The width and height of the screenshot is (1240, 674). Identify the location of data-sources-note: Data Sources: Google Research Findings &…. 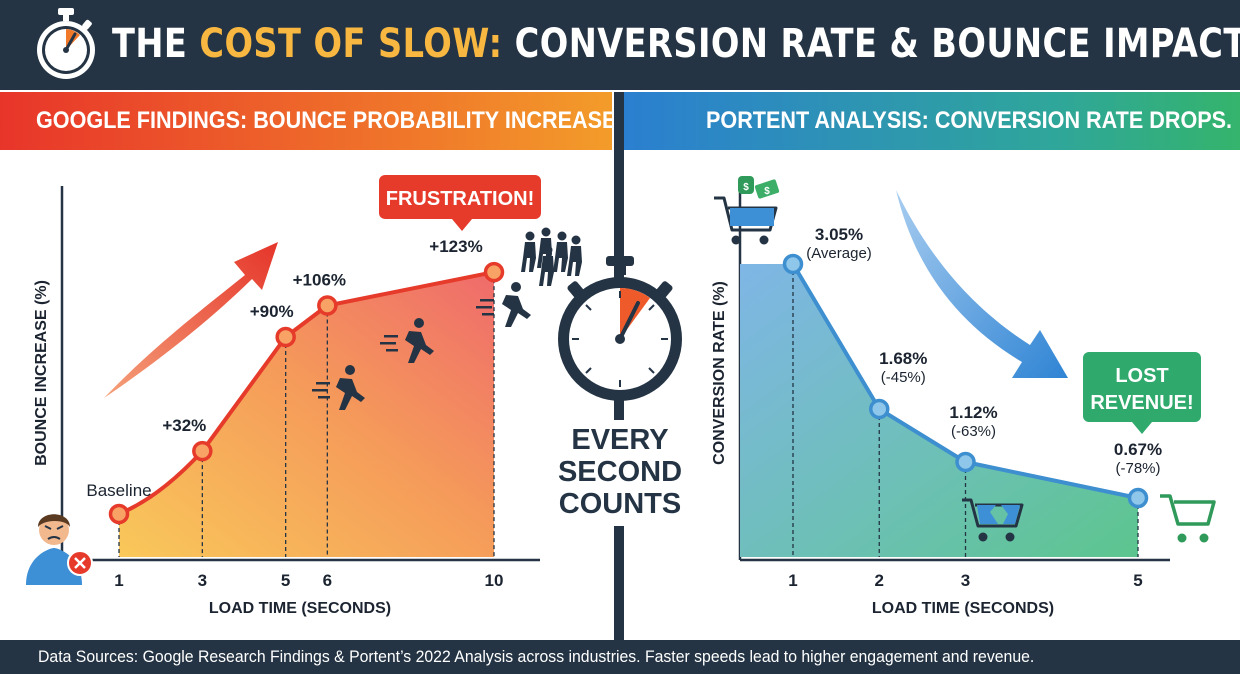
(536, 656).